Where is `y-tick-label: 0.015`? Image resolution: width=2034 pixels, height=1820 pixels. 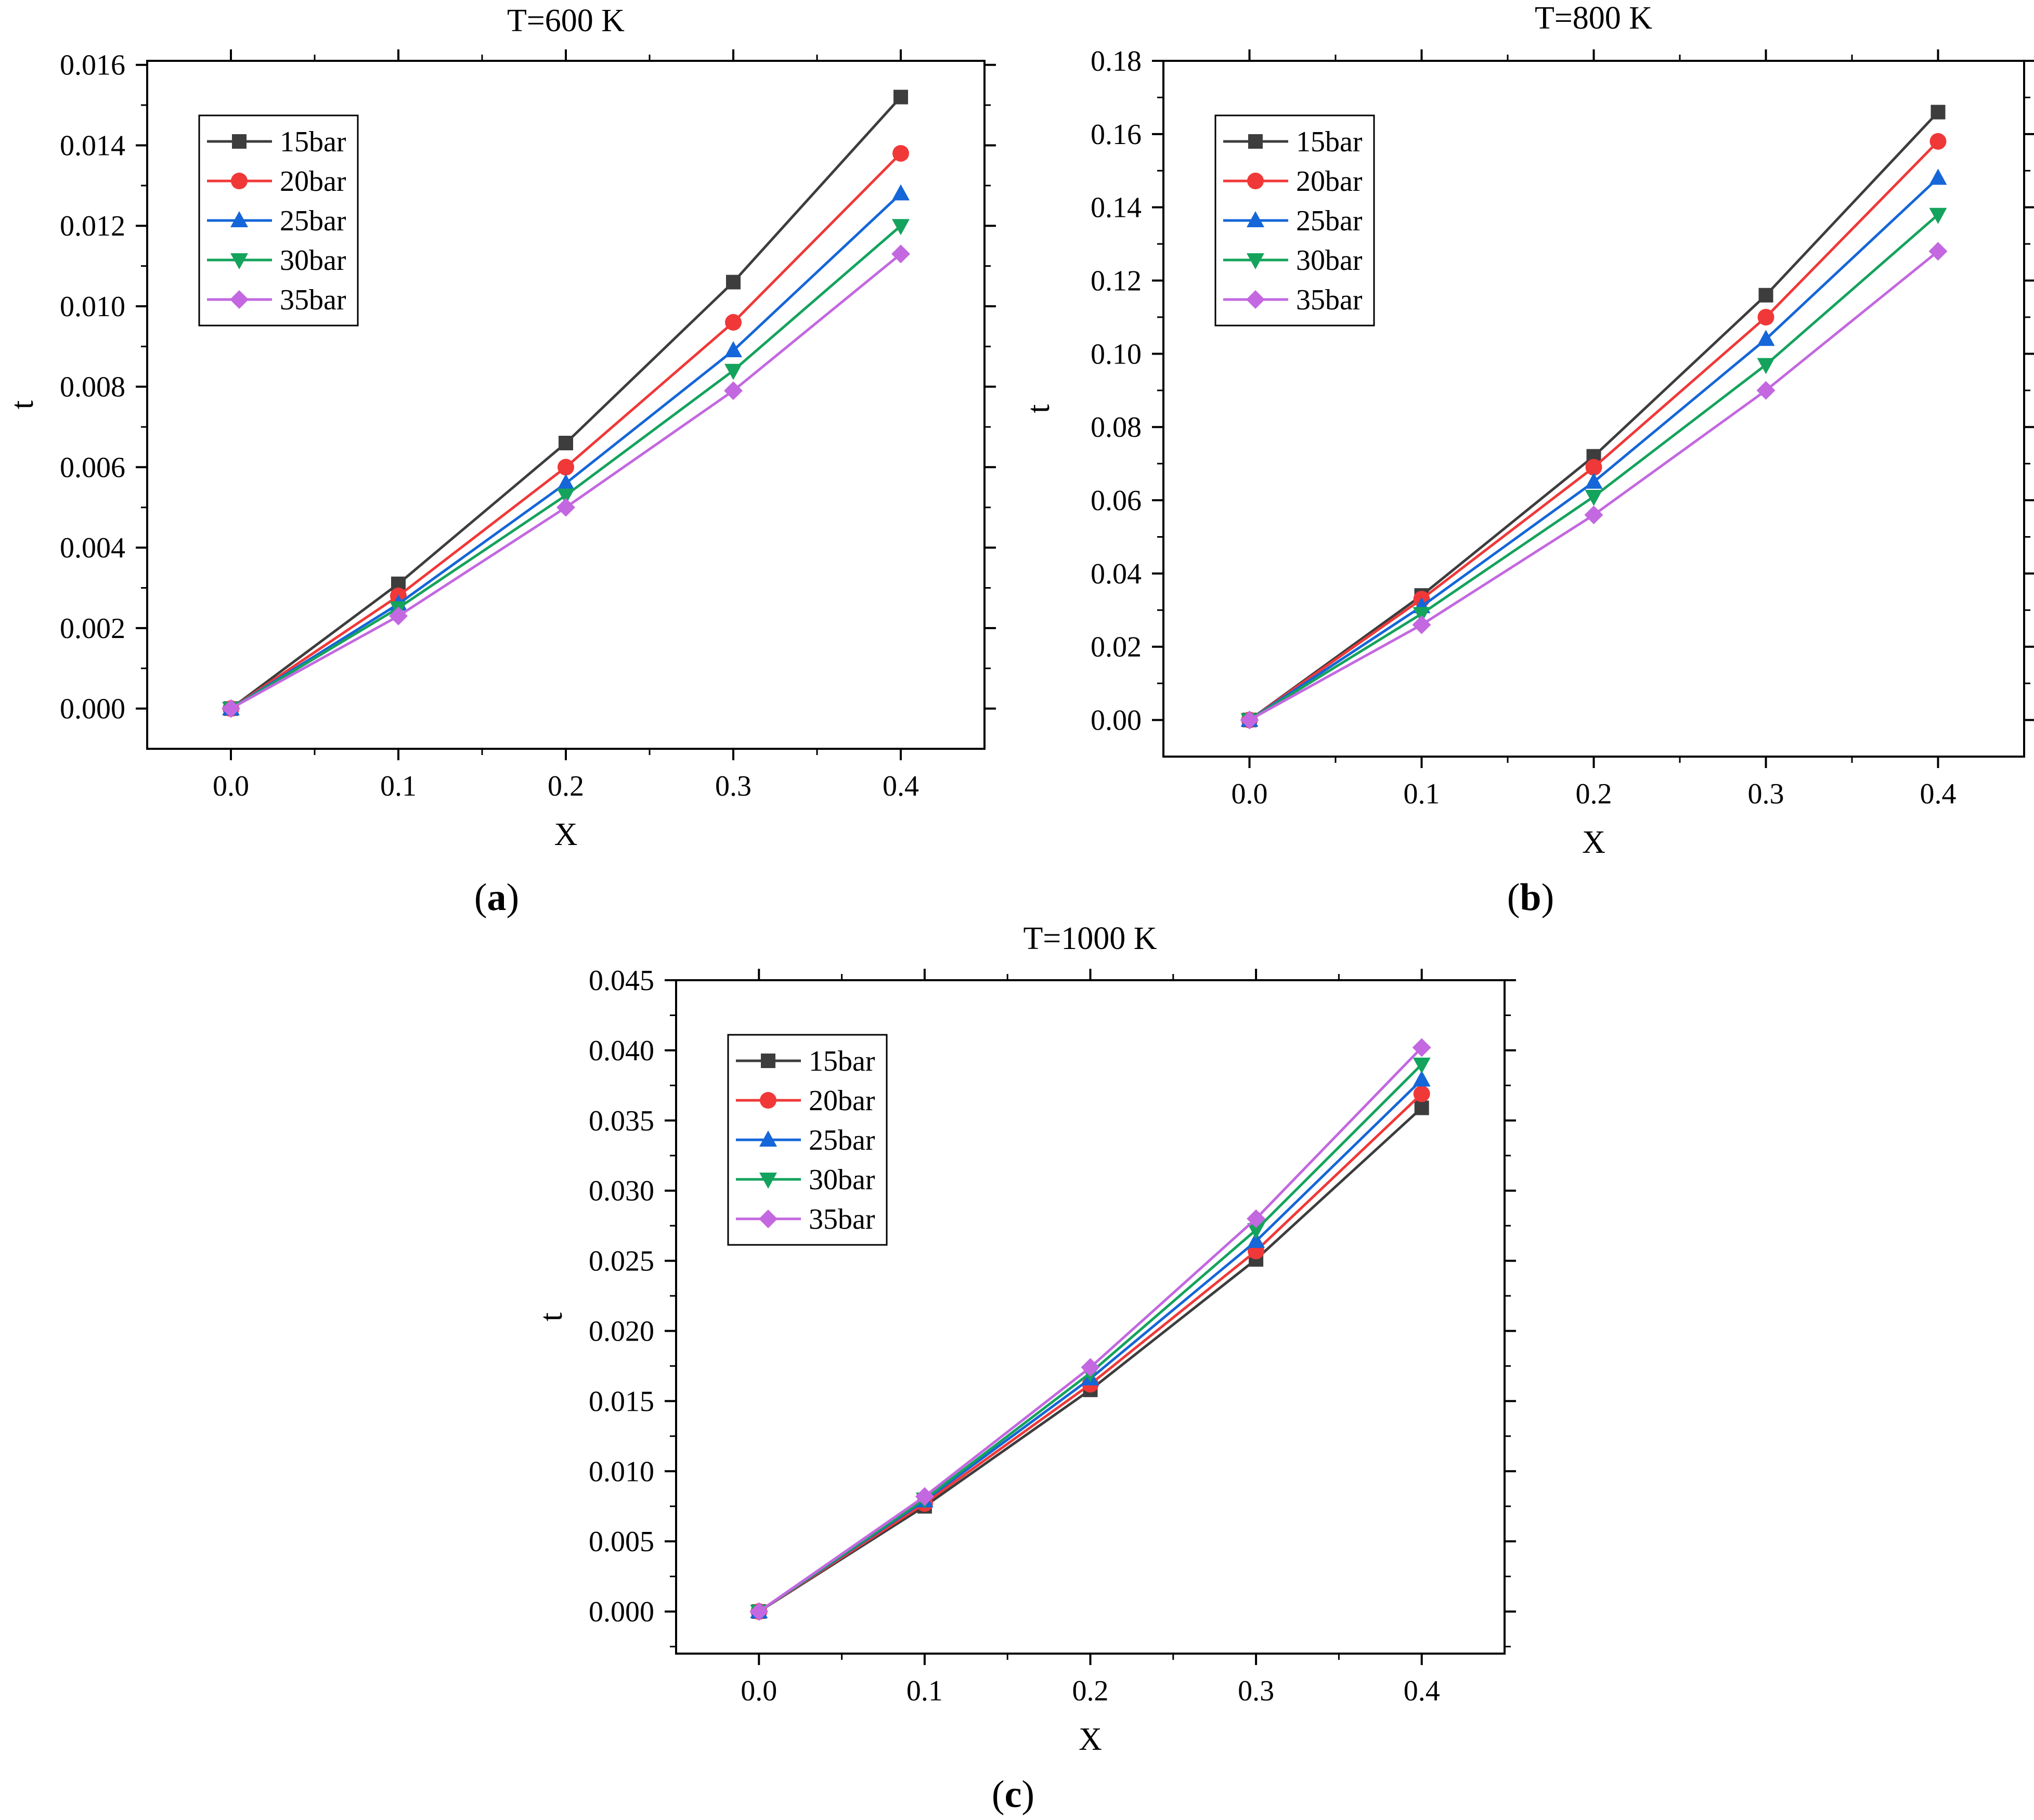 y-tick-label: 0.015 is located at coordinates (621, 1401).